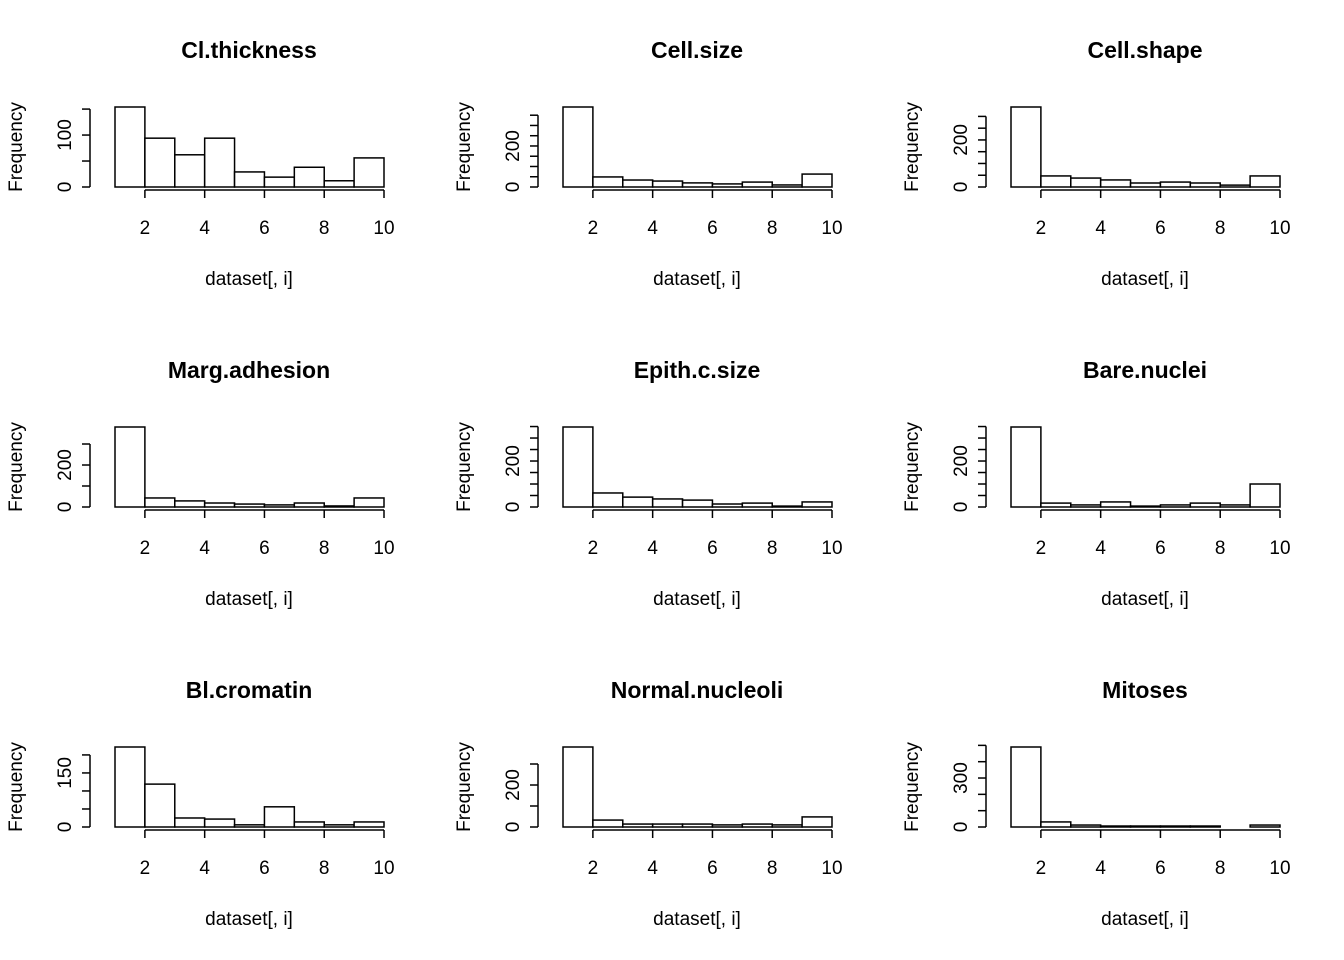 Image resolution: width=1344 pixels, height=960 pixels. I want to click on panel-title: Epith.c.size, so click(697, 370).